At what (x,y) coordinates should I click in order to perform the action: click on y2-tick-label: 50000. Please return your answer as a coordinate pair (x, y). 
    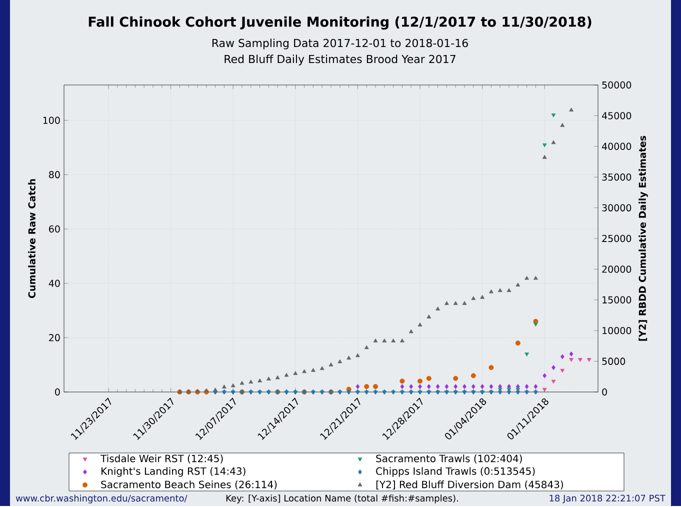
    Looking at the image, I should click on (617, 85).